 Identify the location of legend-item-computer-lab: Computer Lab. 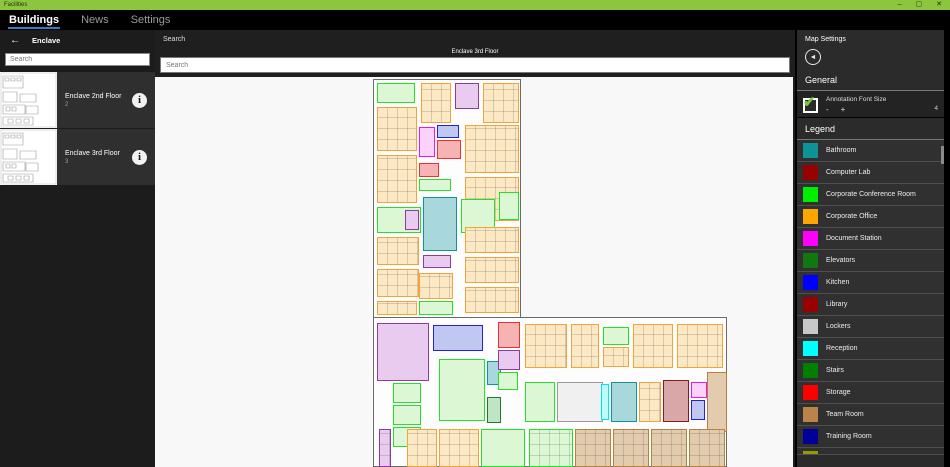
(870, 173).